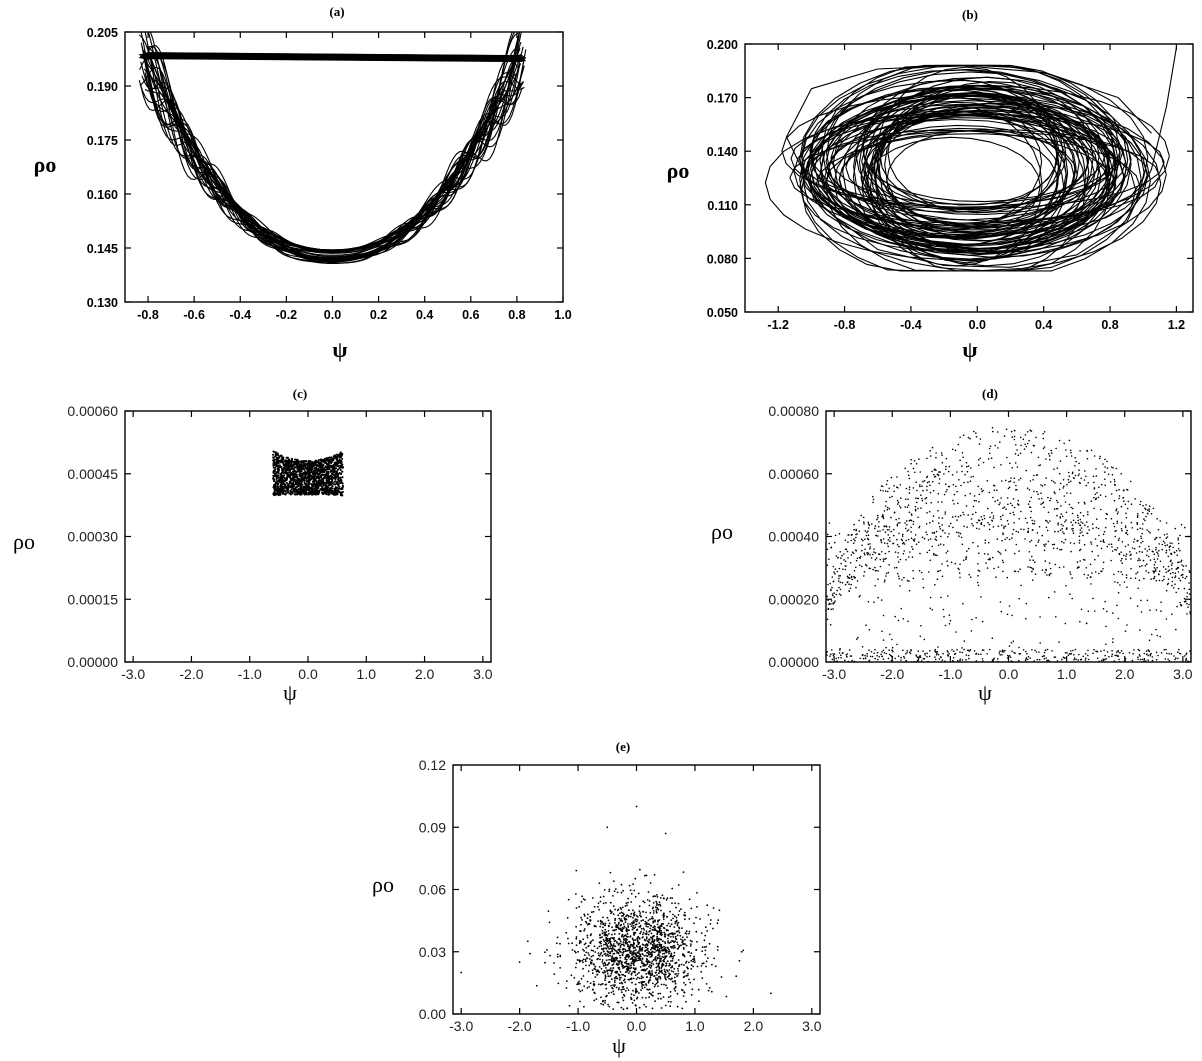 The height and width of the screenshot is (1061, 1202). Describe the element at coordinates (332, 151) in the screenshot. I see `trajectory-a` at that location.